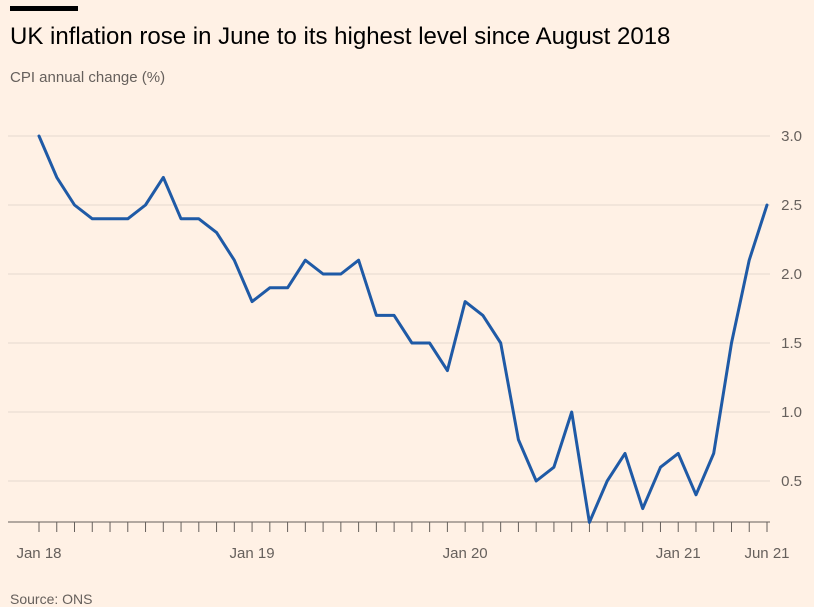 The width and height of the screenshot is (814, 607). What do you see at coordinates (44, 8) in the screenshot?
I see `header-accent-bar` at bounding box center [44, 8].